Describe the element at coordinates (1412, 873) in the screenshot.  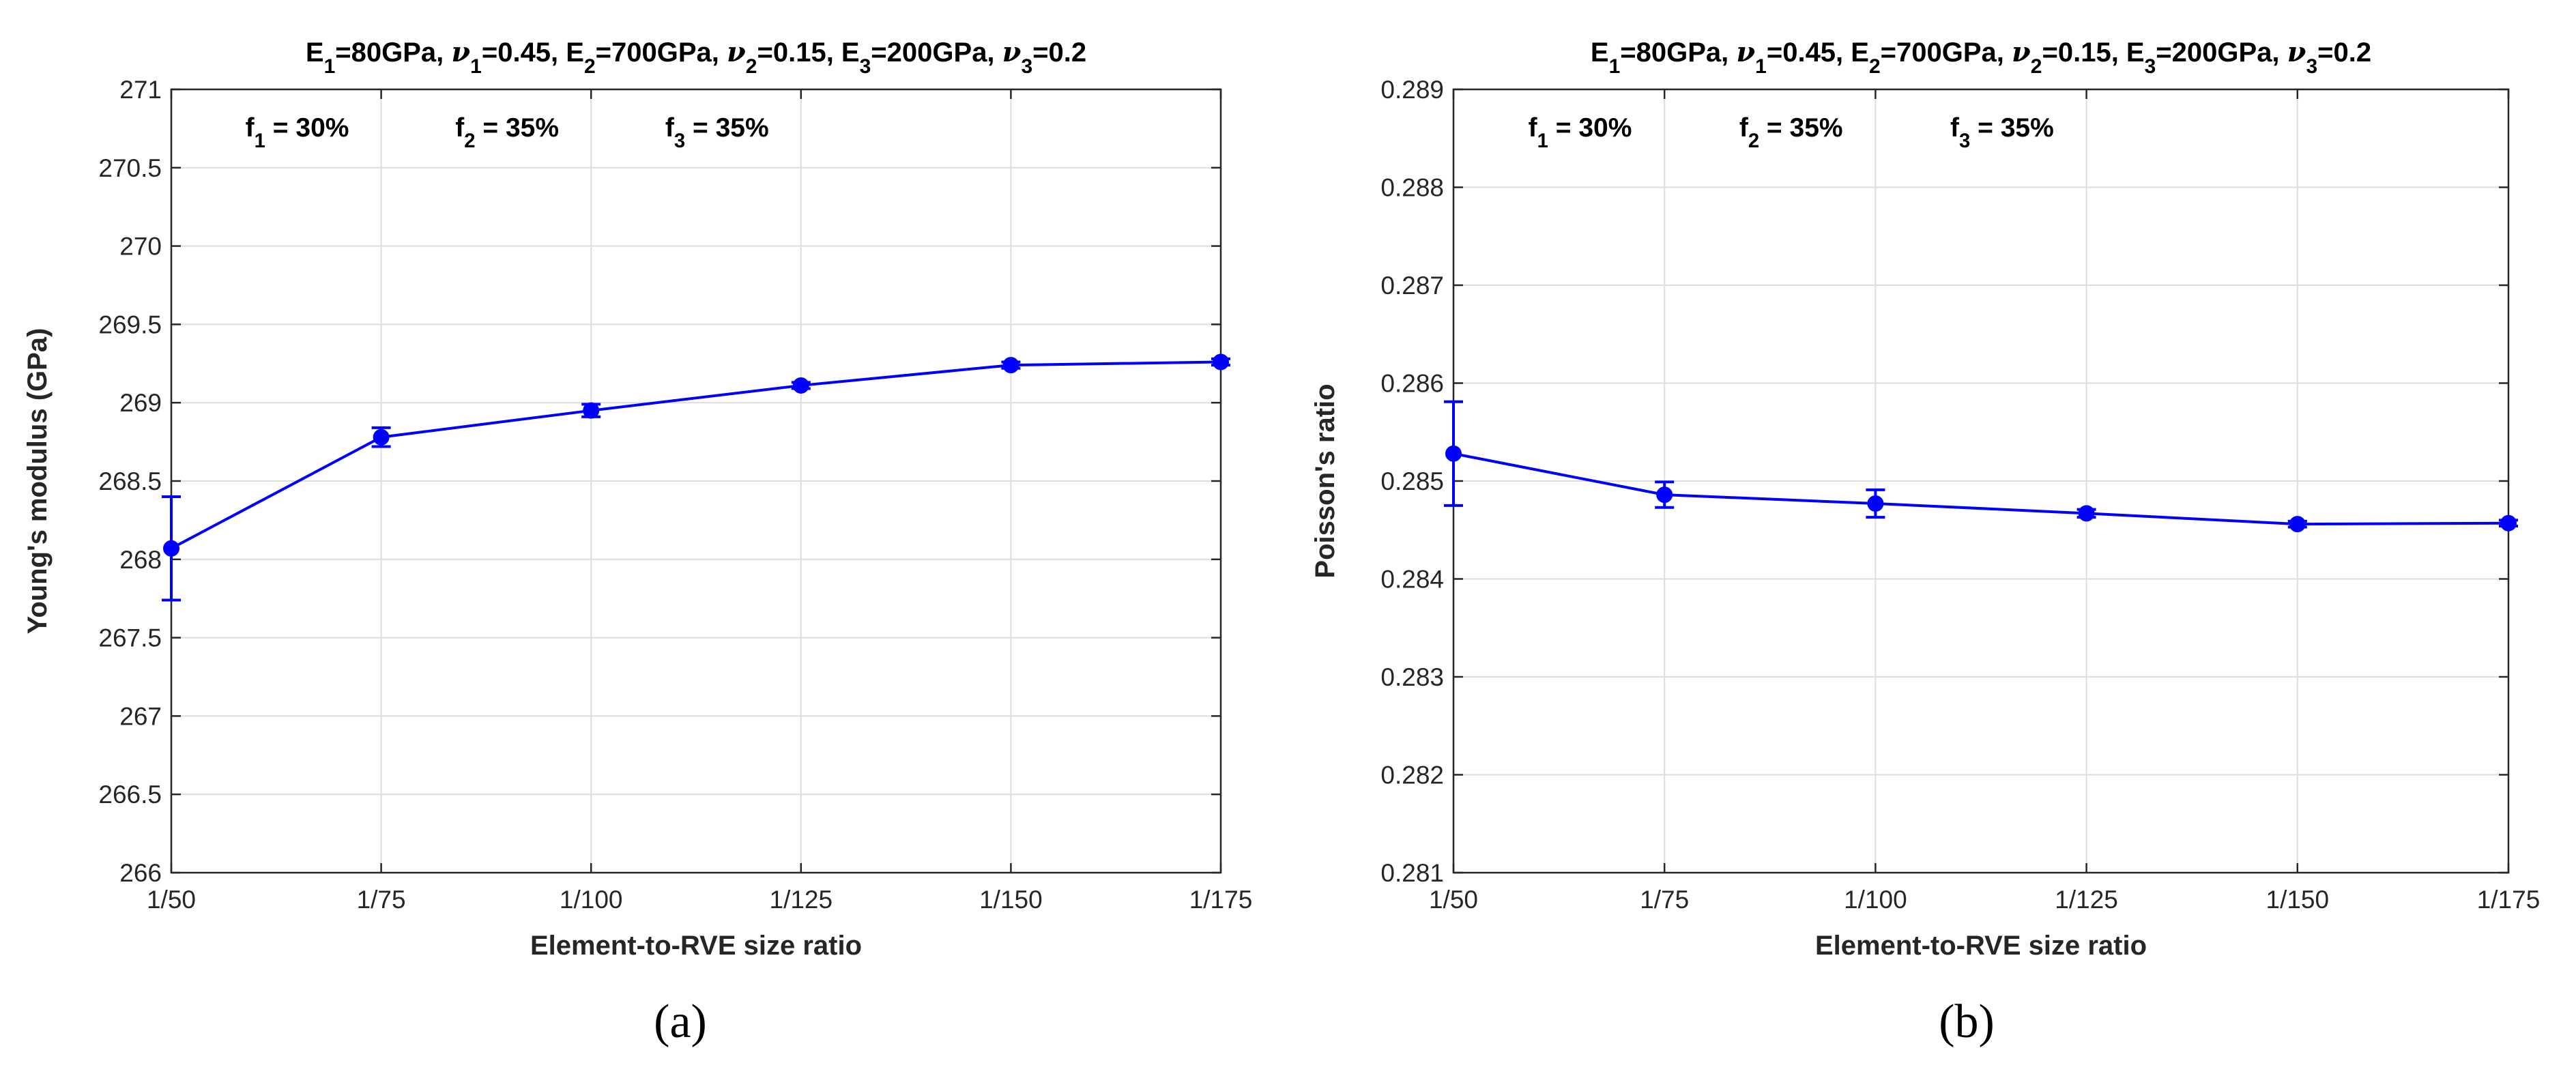
I see `y-tick-label: 0.281` at that location.